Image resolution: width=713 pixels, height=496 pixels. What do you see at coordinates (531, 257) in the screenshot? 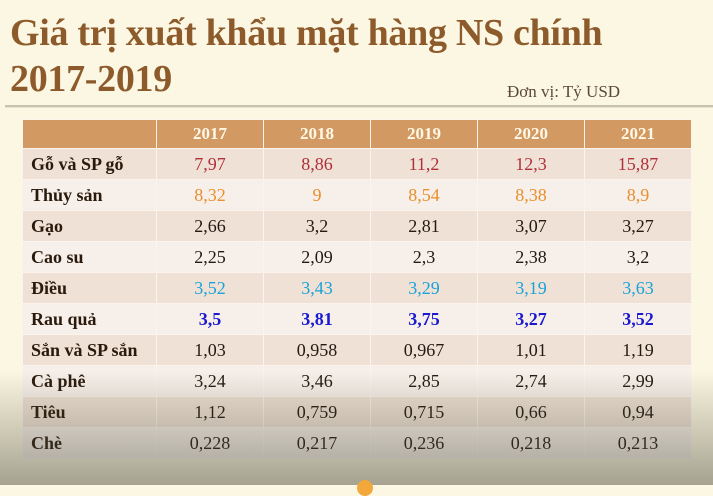
I see `value-cell: 2,38` at bounding box center [531, 257].